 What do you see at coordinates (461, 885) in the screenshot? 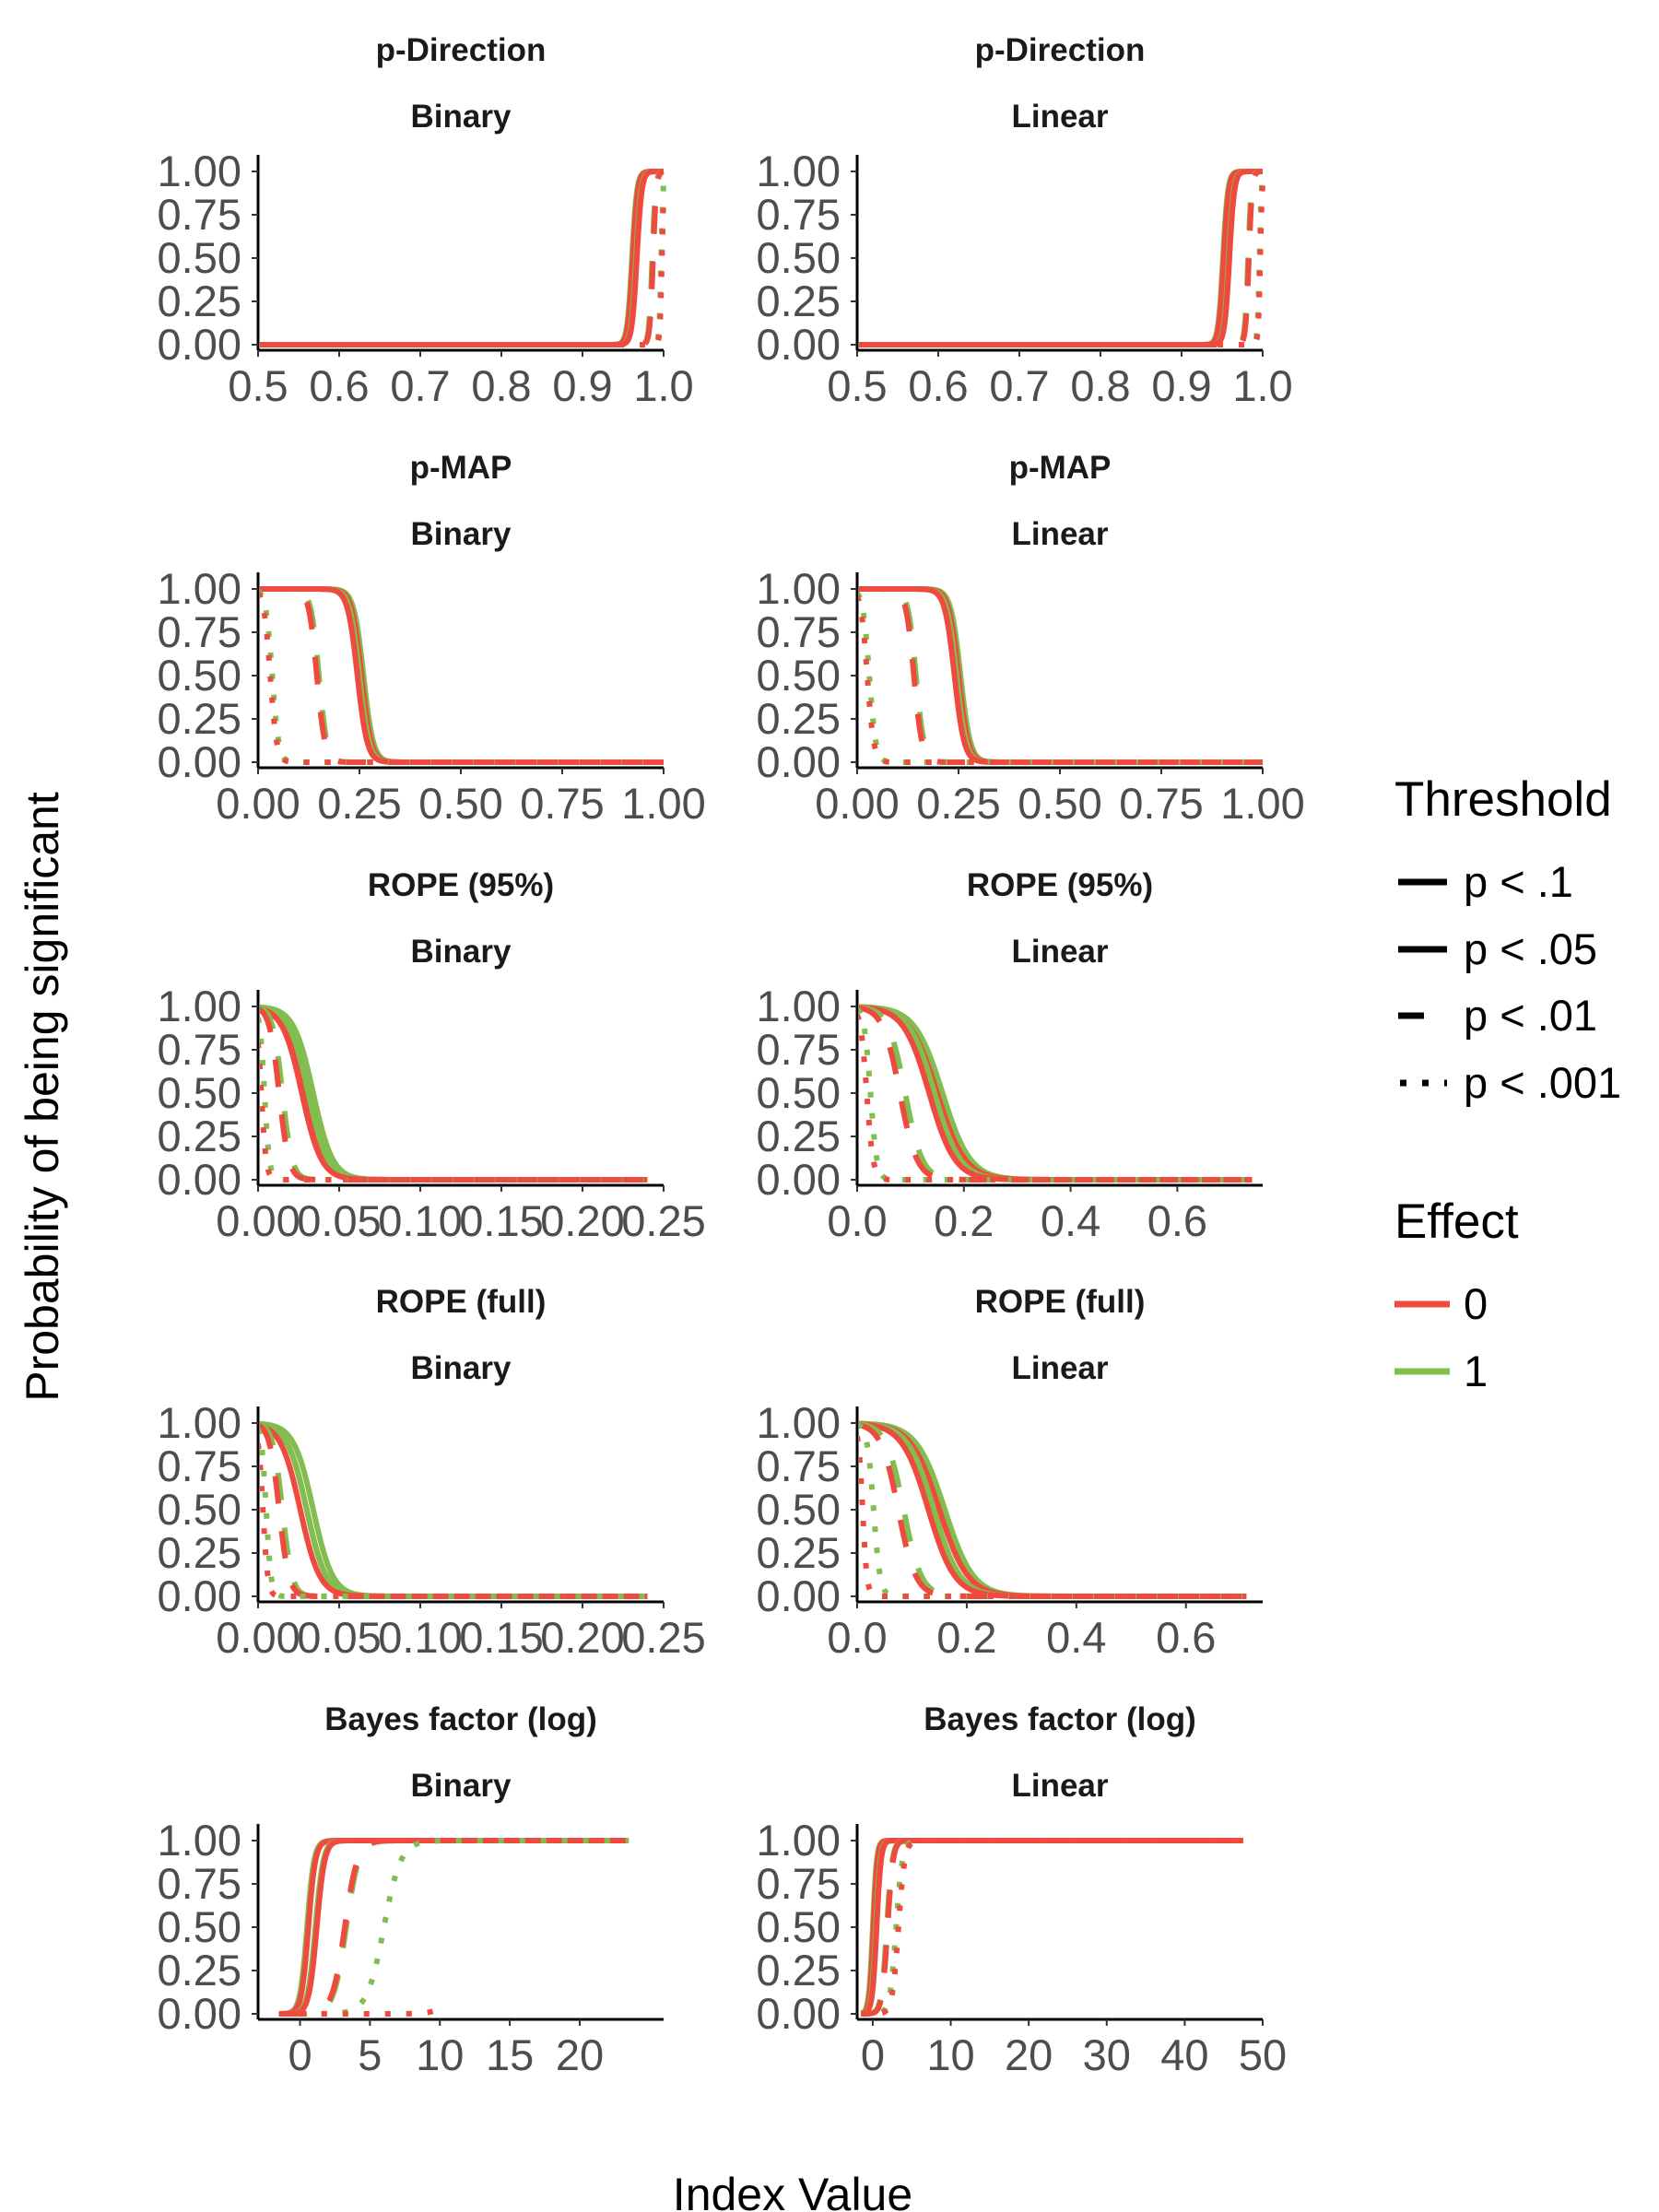
I see `panel-index-title: ROPE (95%)` at bounding box center [461, 885].